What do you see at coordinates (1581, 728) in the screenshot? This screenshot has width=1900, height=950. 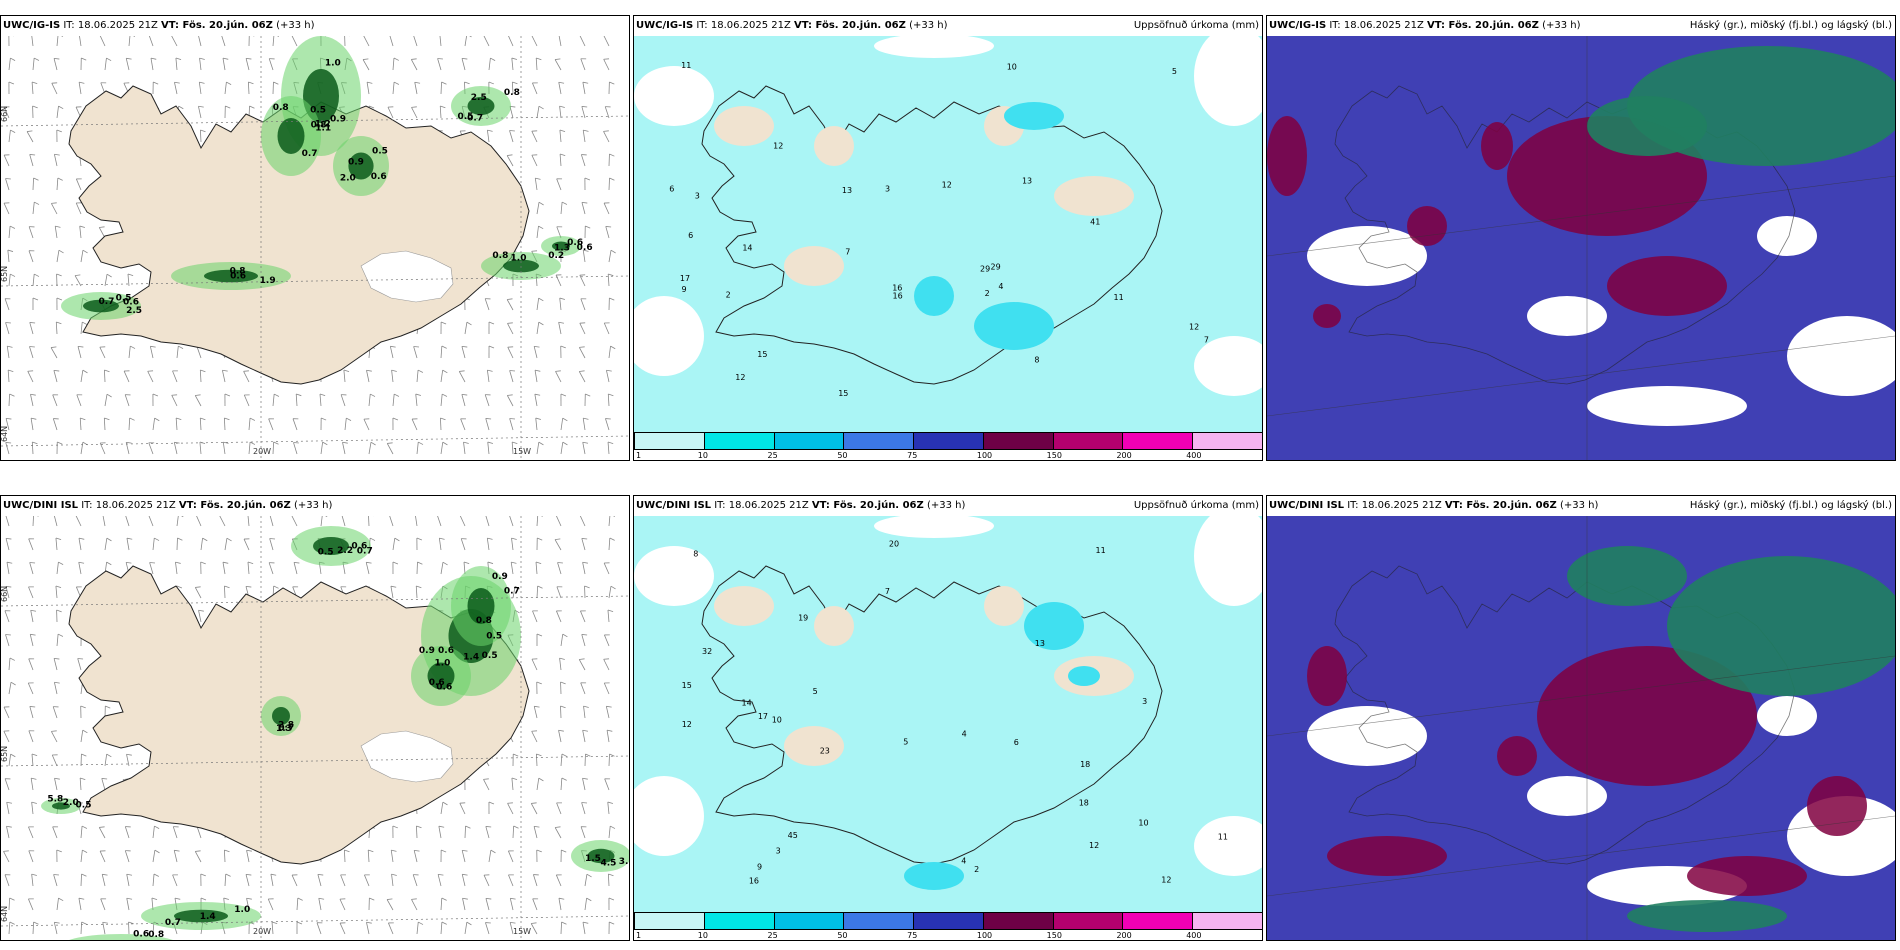 I see `map-canvas` at bounding box center [1581, 728].